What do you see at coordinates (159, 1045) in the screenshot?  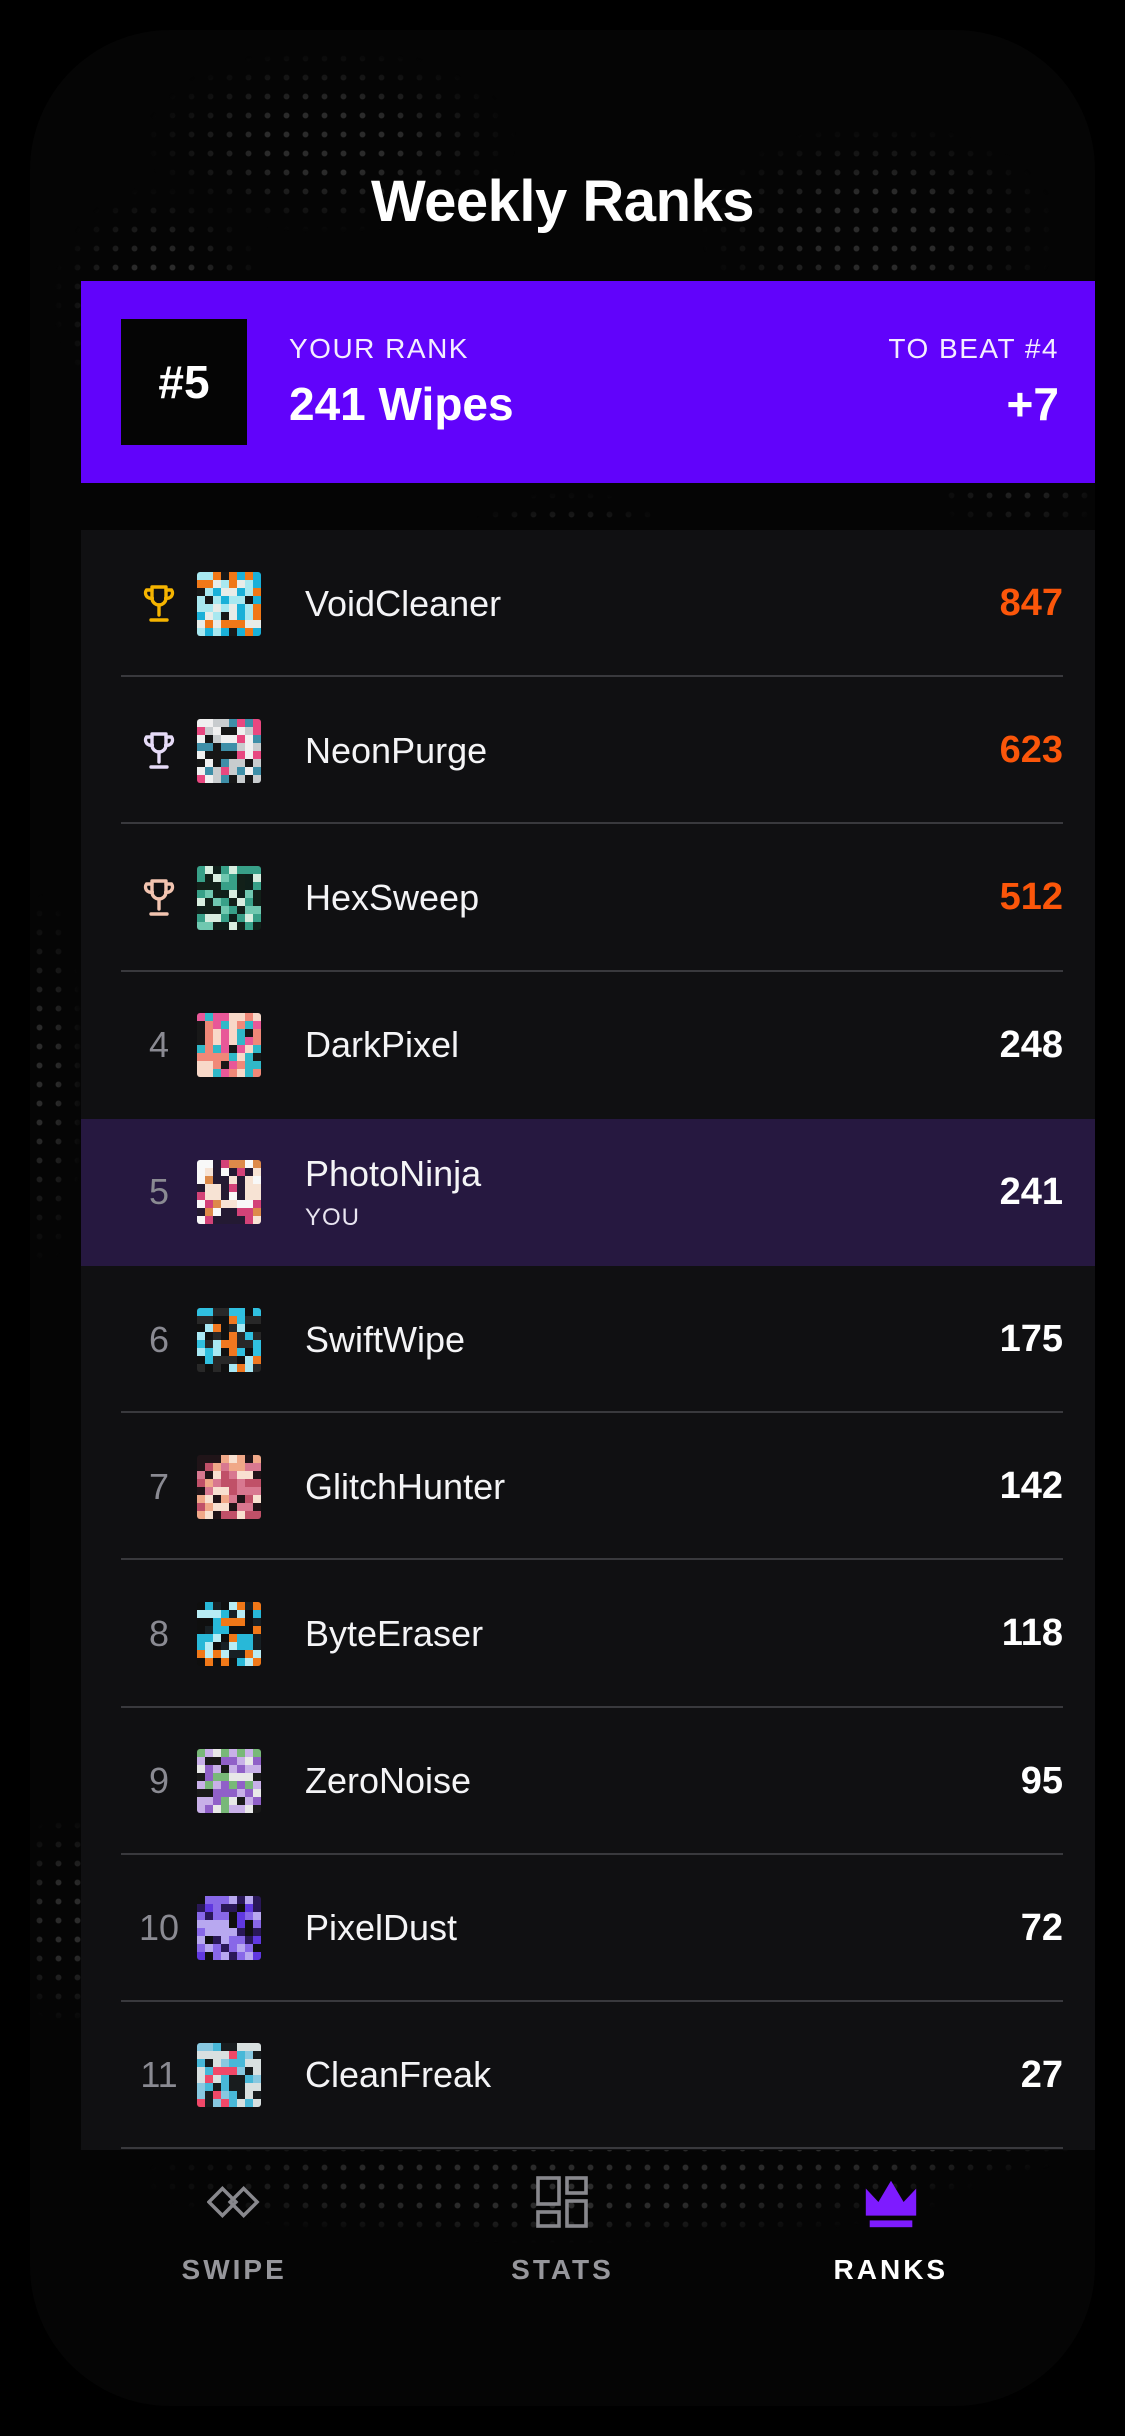 I see `rank-number: 4` at bounding box center [159, 1045].